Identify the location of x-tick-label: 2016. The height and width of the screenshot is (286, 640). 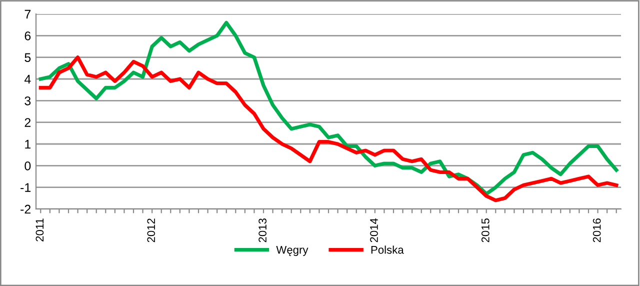
(596, 230).